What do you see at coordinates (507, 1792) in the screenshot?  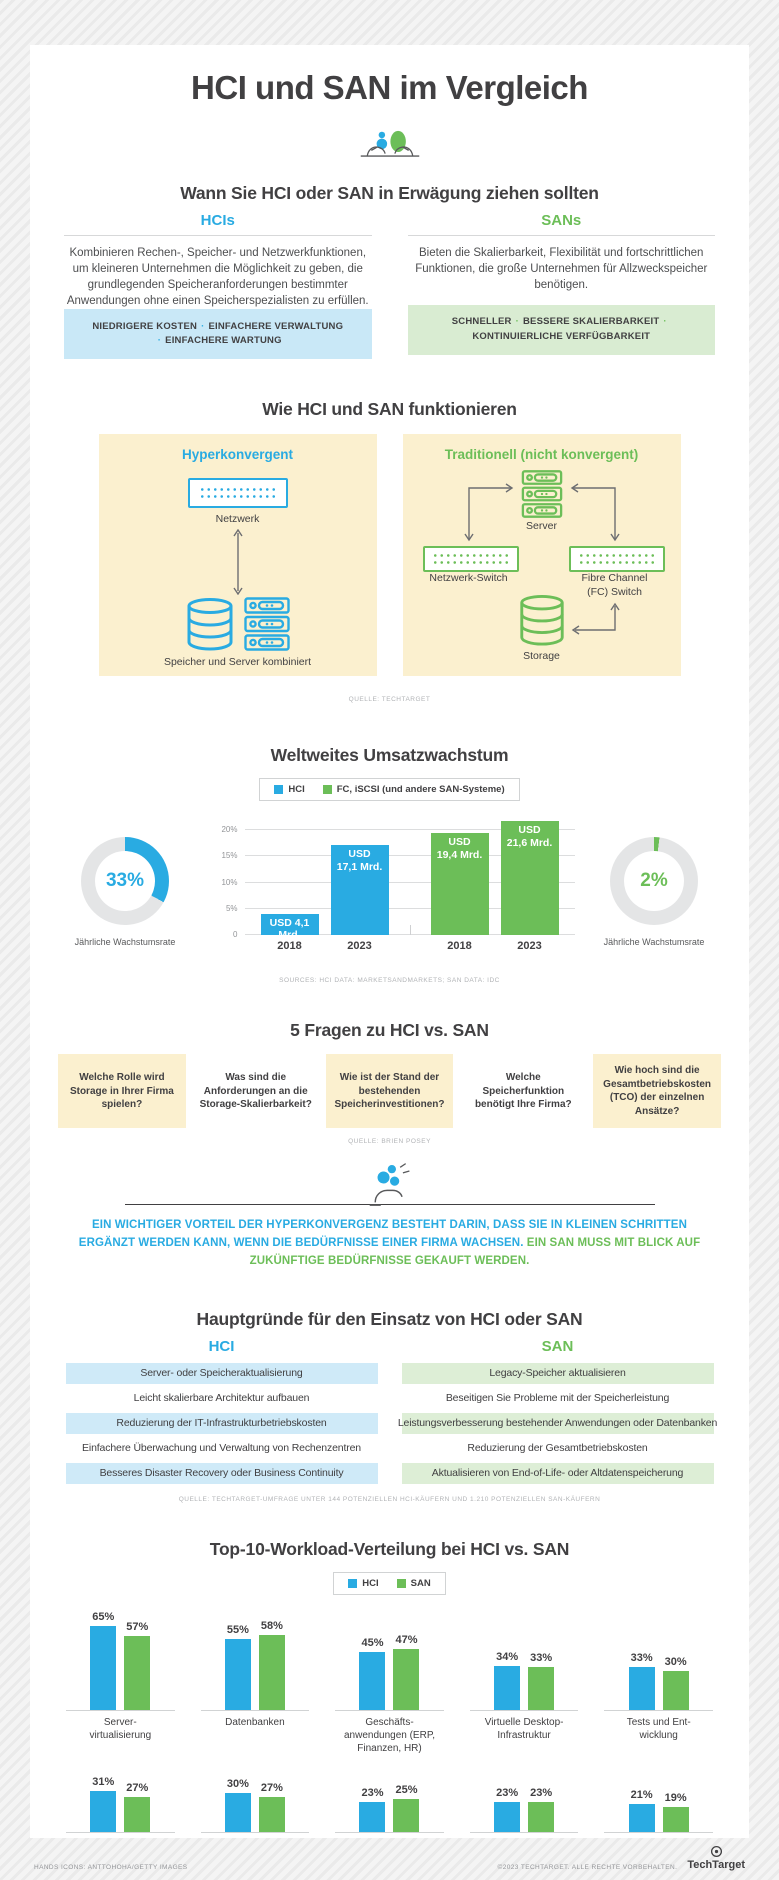 I see `workload-value: 23%` at bounding box center [507, 1792].